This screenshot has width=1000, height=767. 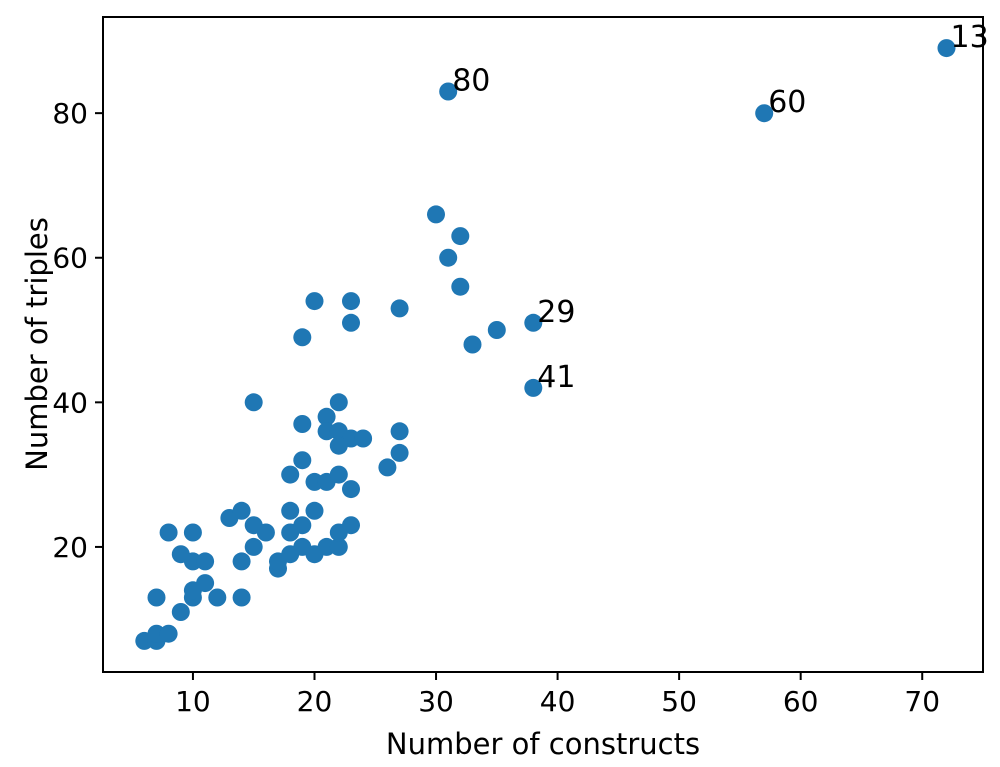 What do you see at coordinates (679, 701) in the screenshot?
I see `x-tick-label: 50` at bounding box center [679, 701].